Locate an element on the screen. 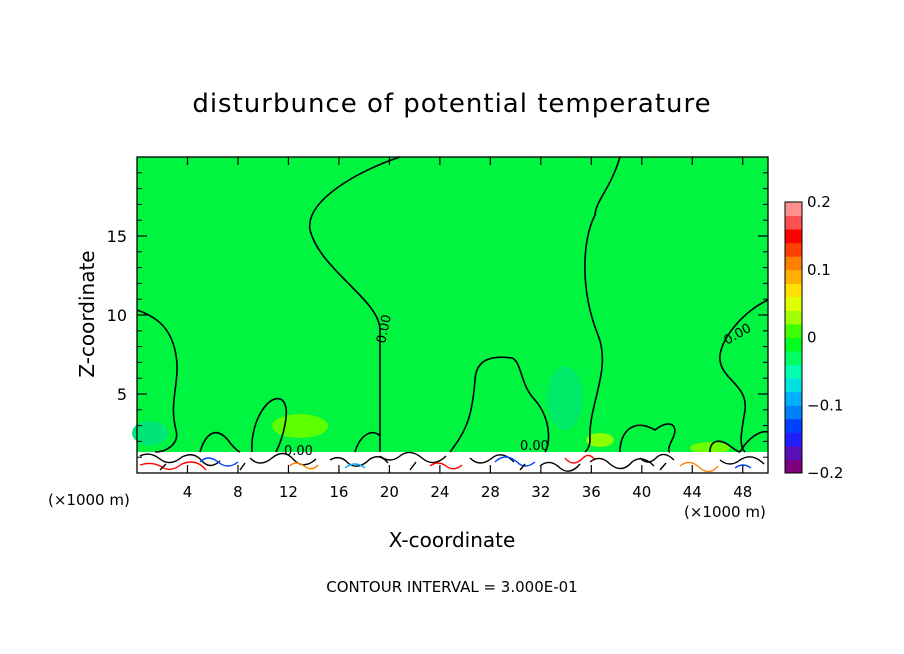 Image resolution: width=904 pixels, height=654 pixels. y-tick-label: 15 is located at coordinates (117, 236).